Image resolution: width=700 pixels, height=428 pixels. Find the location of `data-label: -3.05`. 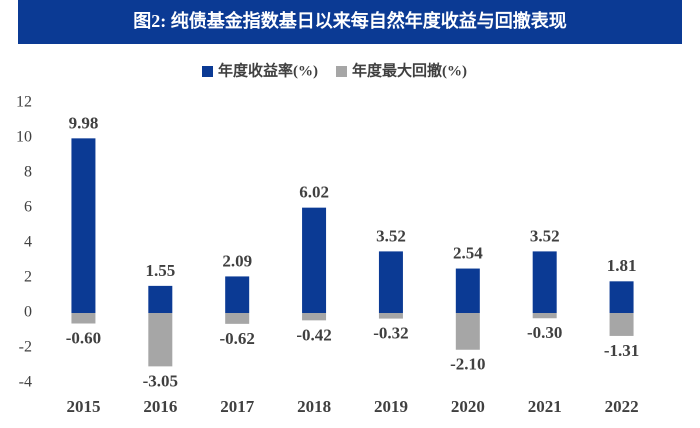

data-label: -3.05 is located at coordinates (160, 380).